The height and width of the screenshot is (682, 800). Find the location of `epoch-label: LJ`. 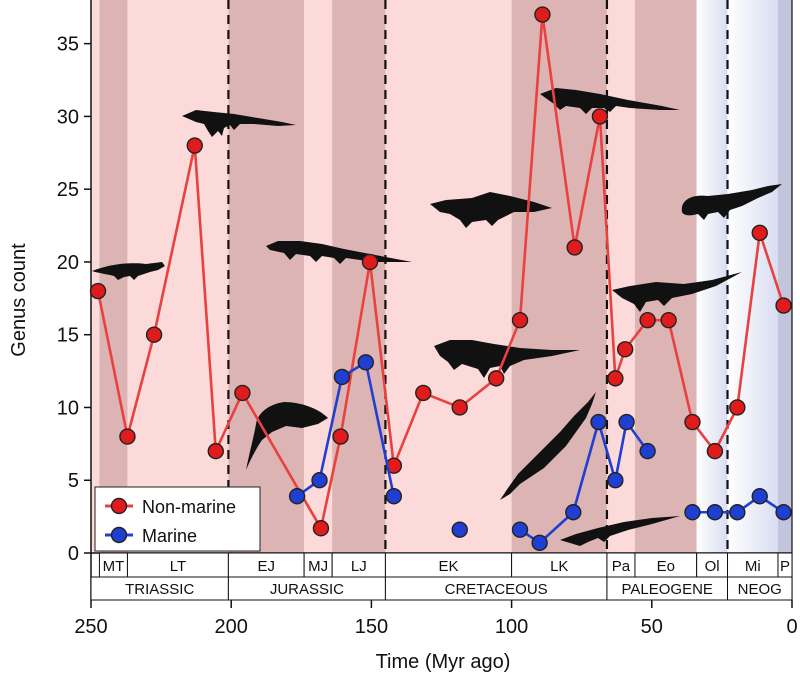

epoch-label: LJ is located at coordinates (359, 566).